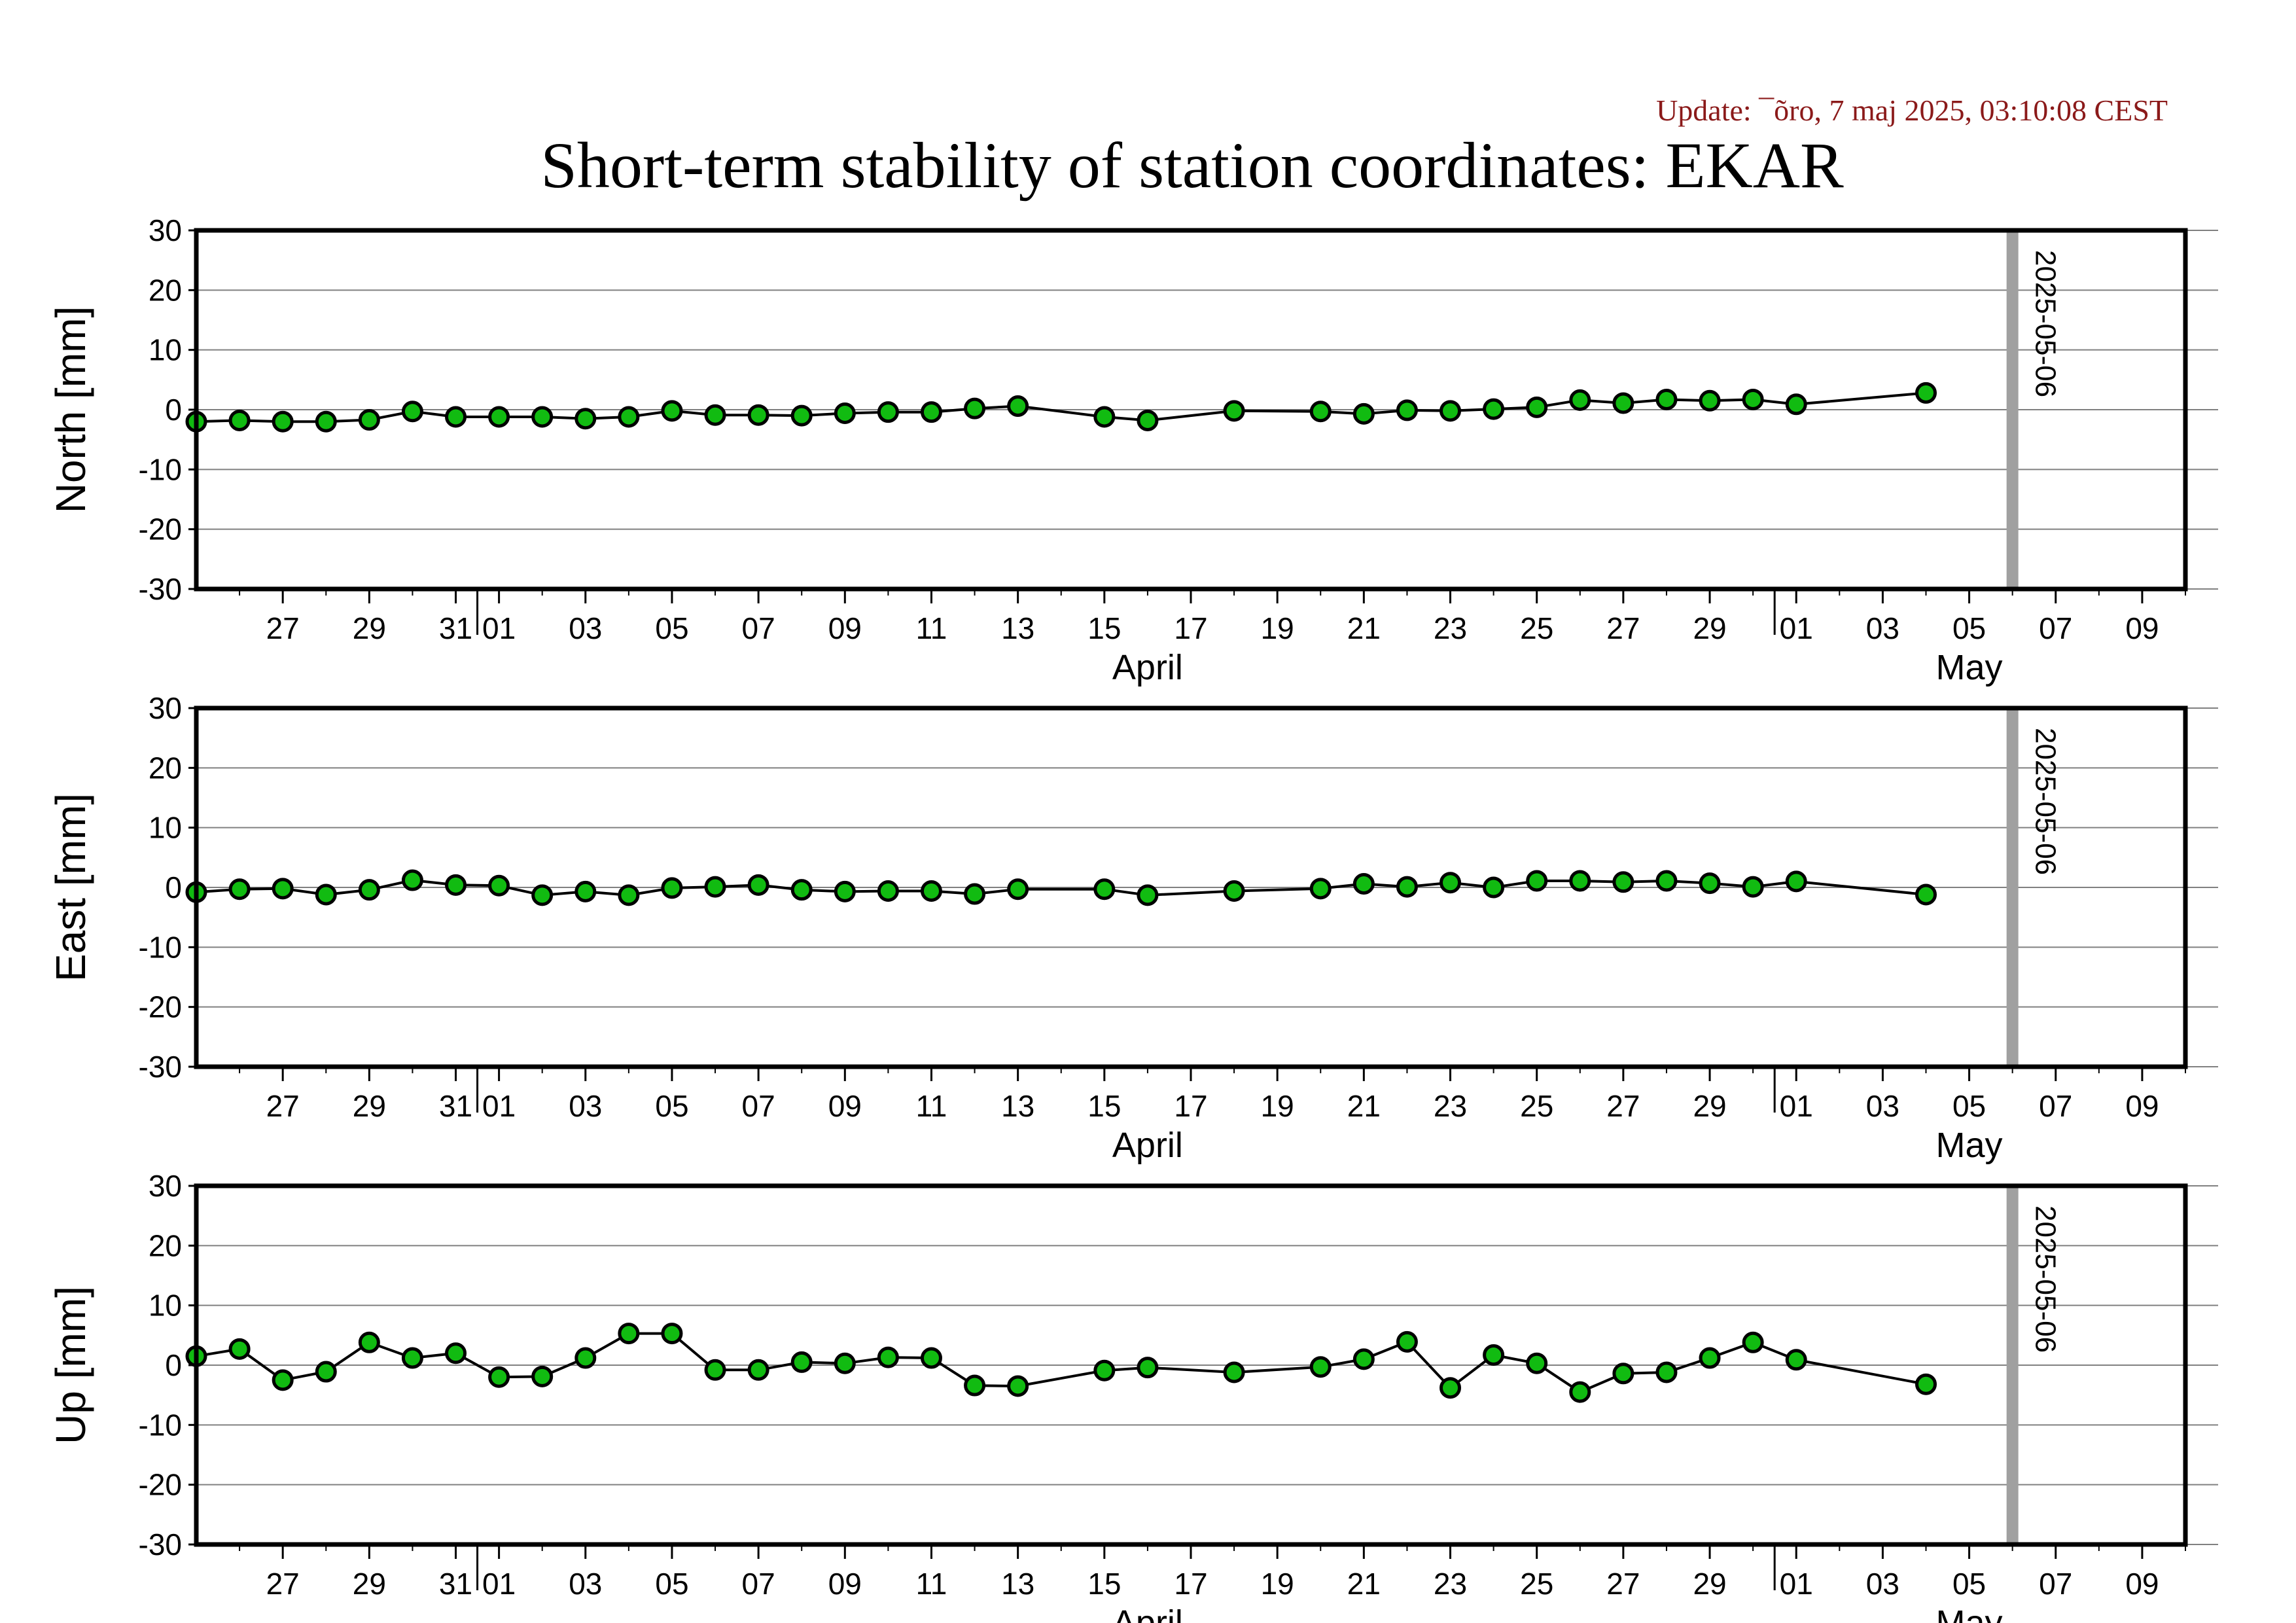  What do you see at coordinates (456, 628) in the screenshot?
I see `x-tick-label: 31` at bounding box center [456, 628].